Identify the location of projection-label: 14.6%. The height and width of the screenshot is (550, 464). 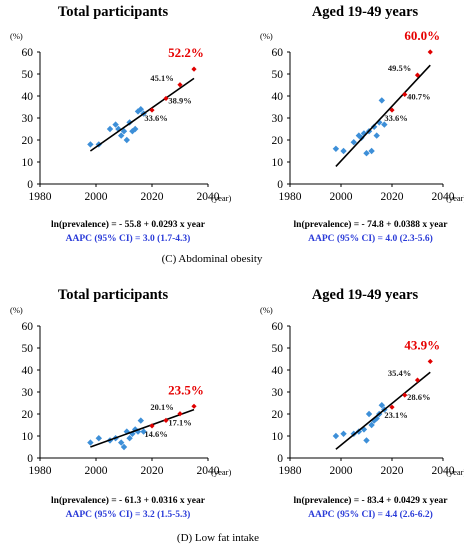
(155, 434).